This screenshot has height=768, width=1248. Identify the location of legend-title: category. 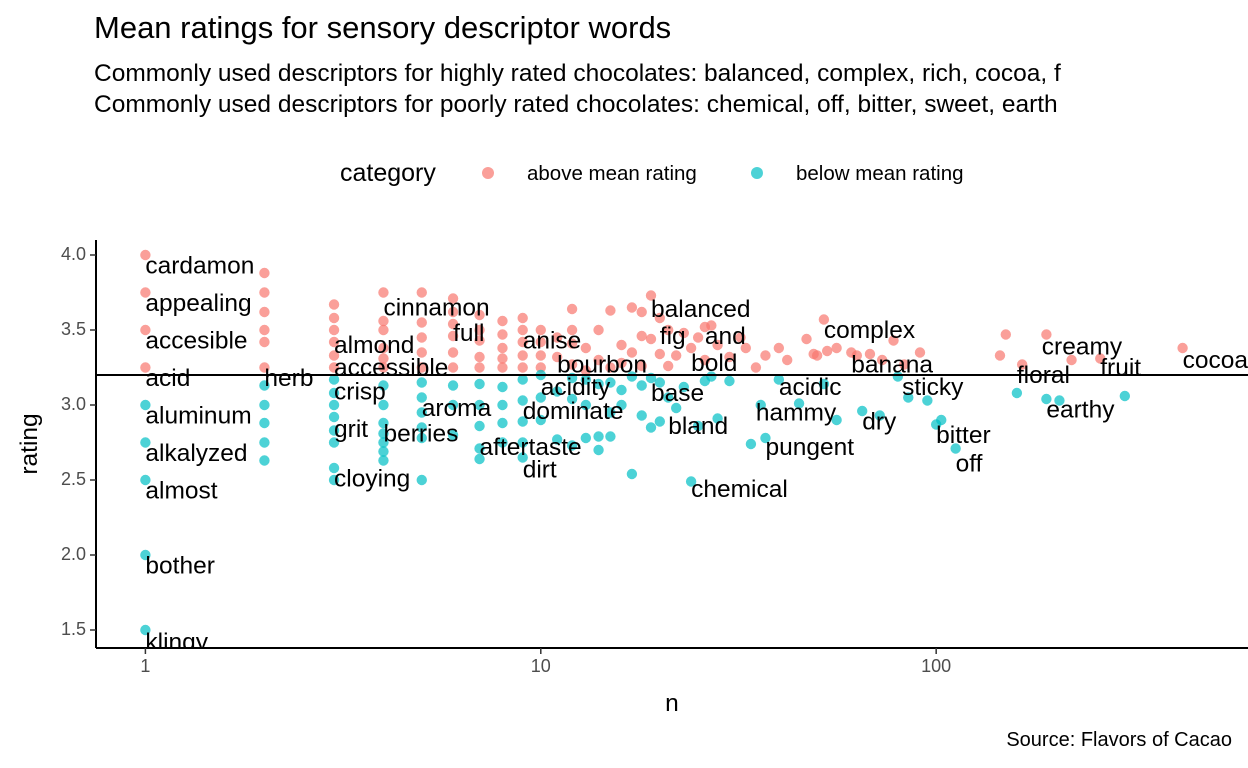
(388, 173).